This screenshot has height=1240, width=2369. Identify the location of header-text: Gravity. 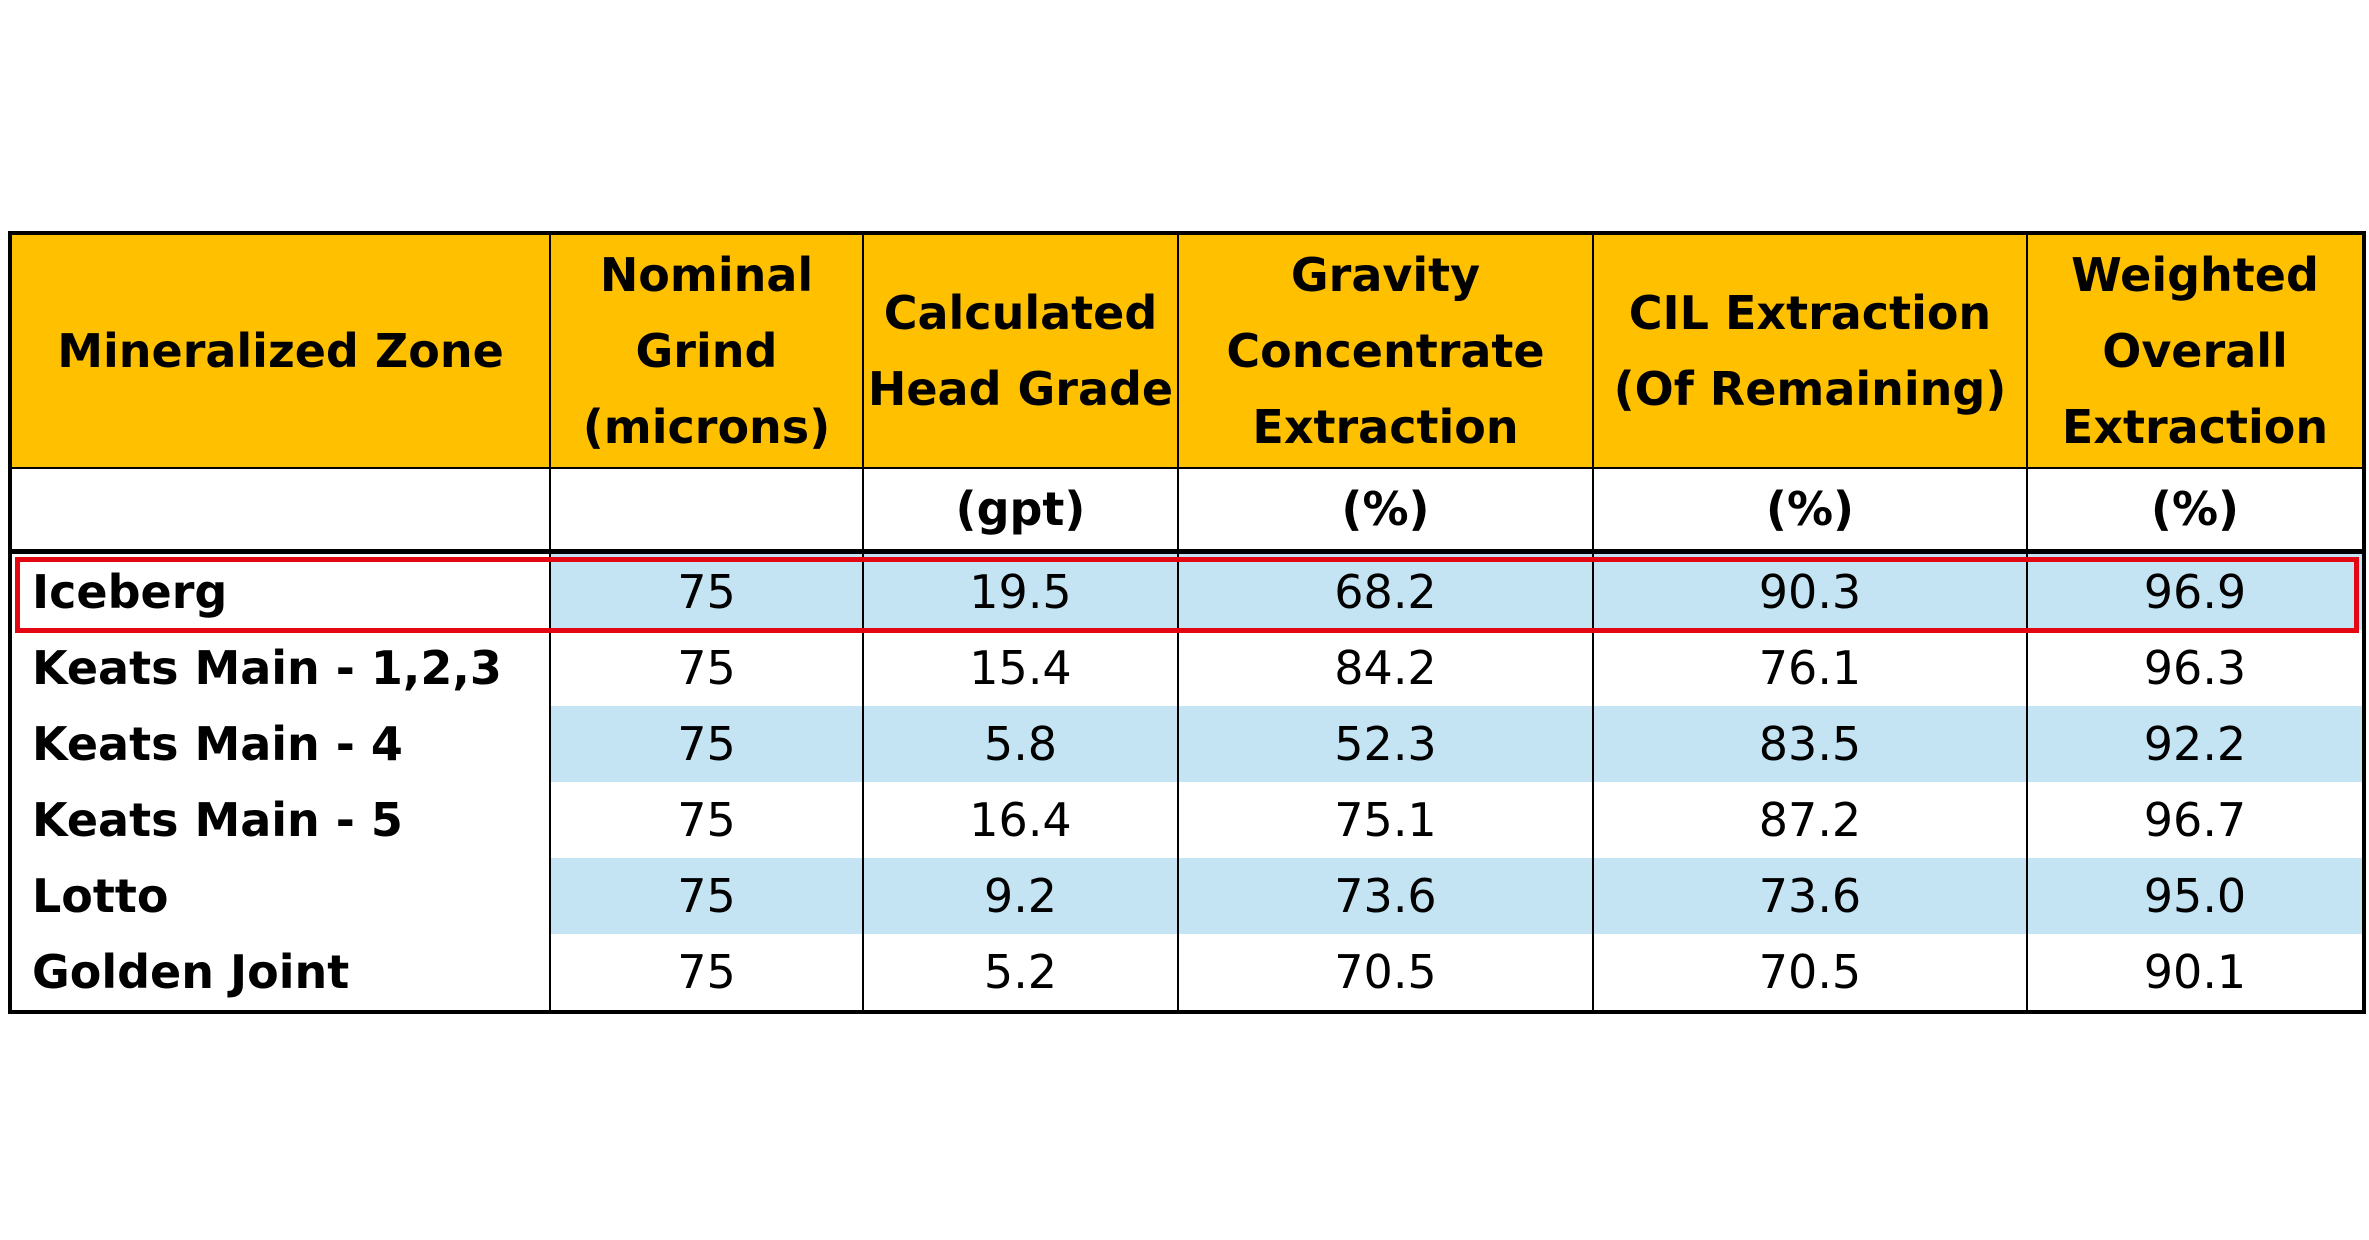
(1385, 275).